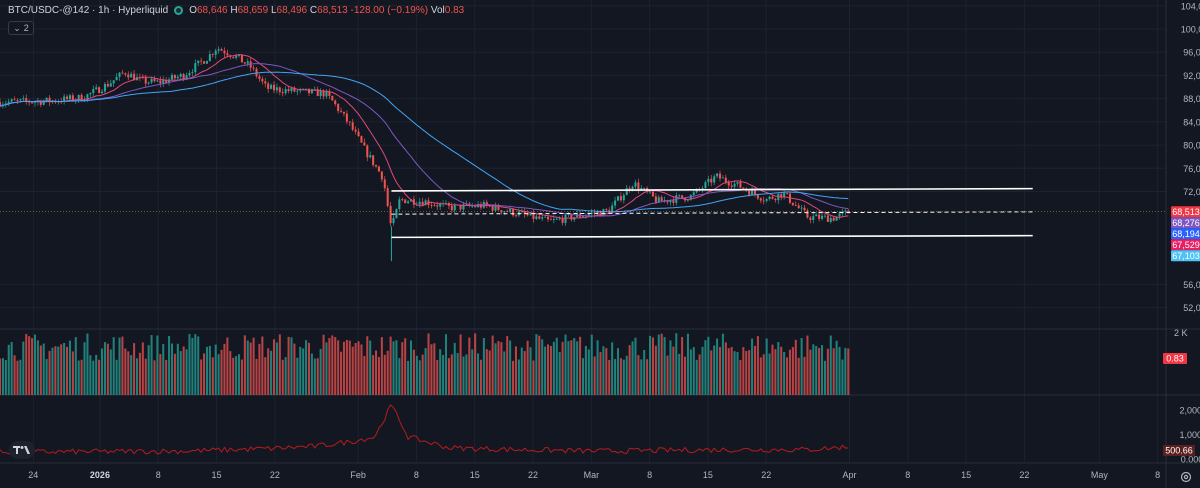  What do you see at coordinates (1190, 30) in the screenshot?
I see `price-tick-label: 100,000` at bounding box center [1190, 30].